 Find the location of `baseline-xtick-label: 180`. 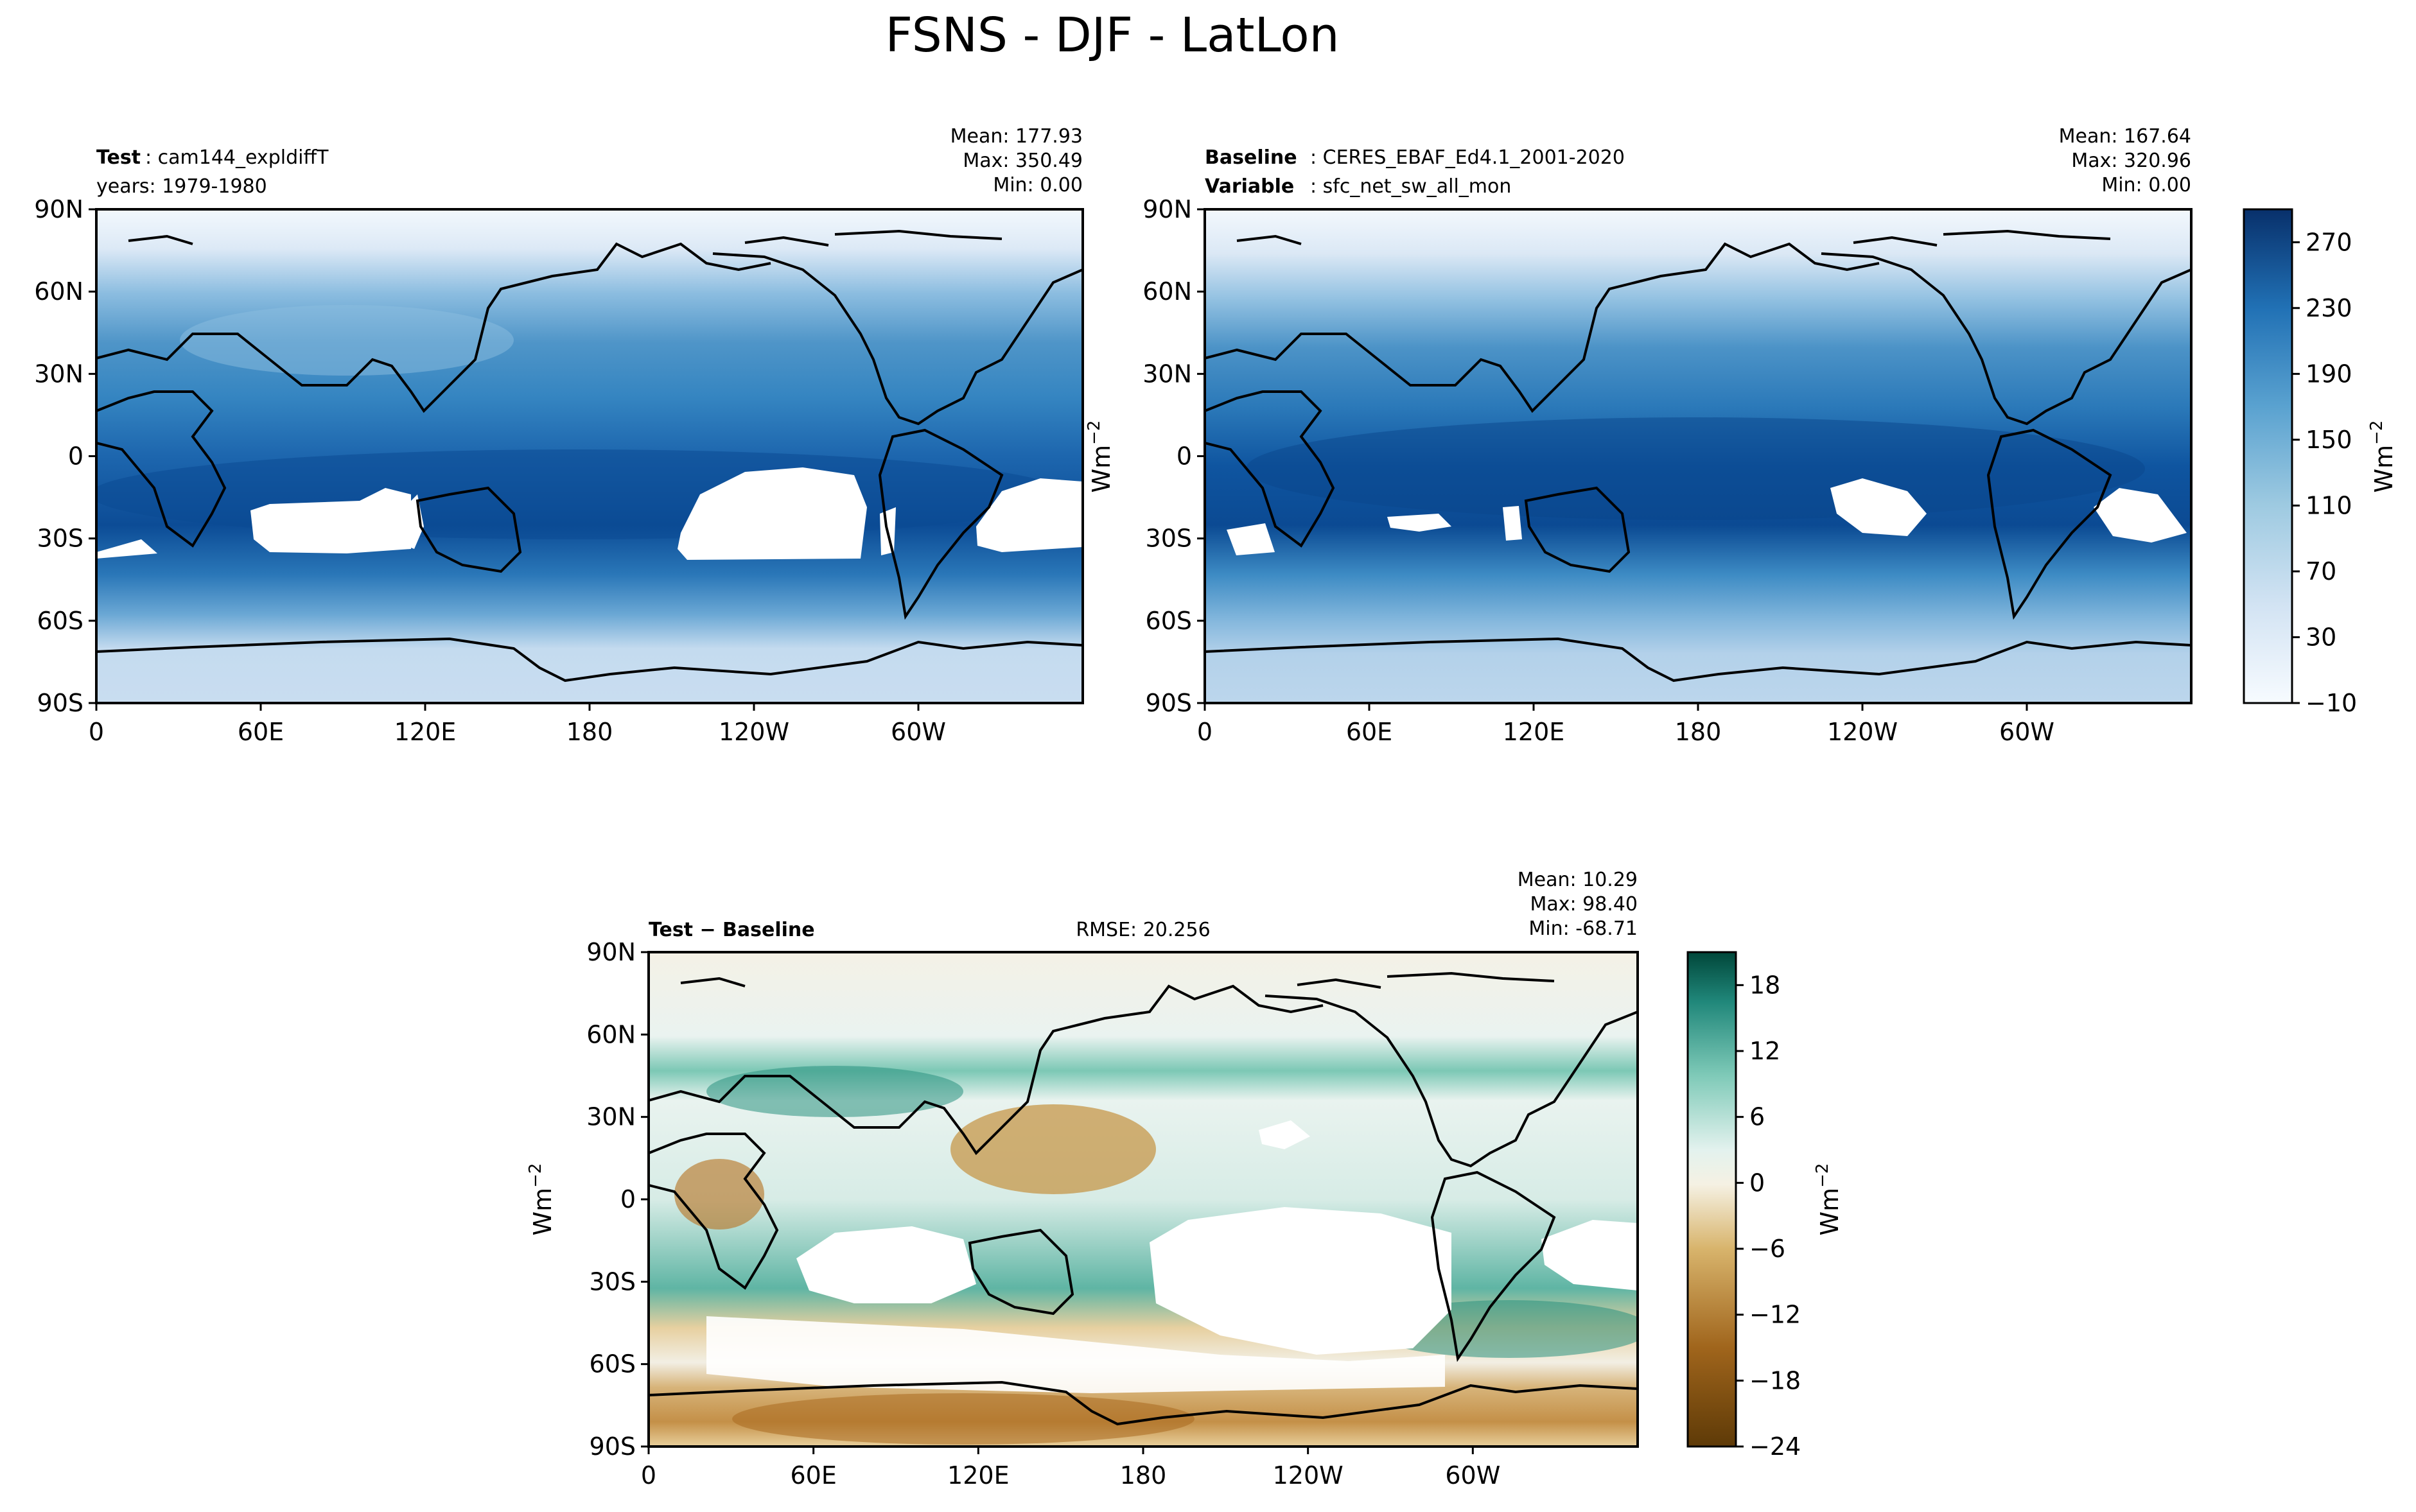

baseline-xtick-label: 180 is located at coordinates (1698, 732).